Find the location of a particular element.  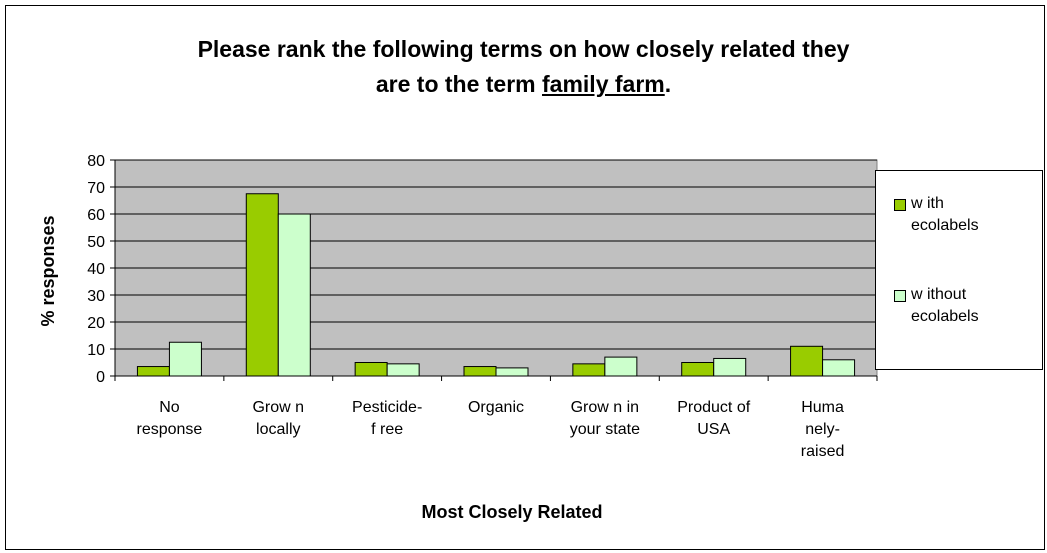

x-tick-label: response is located at coordinates (170, 429).